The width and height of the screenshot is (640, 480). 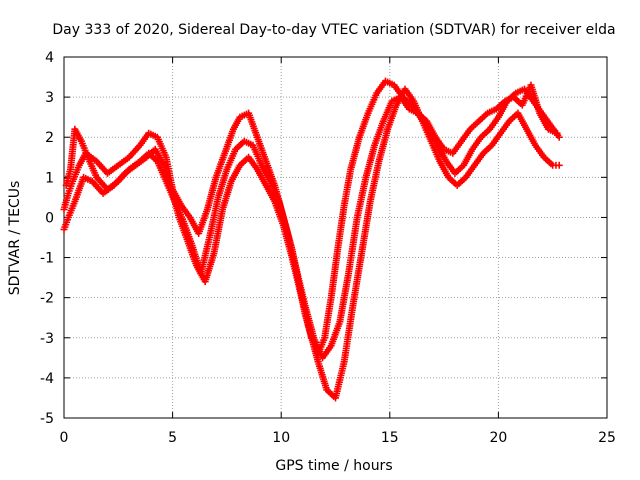 What do you see at coordinates (47, 419) in the screenshot?
I see `y-tick-label: -5` at bounding box center [47, 419].